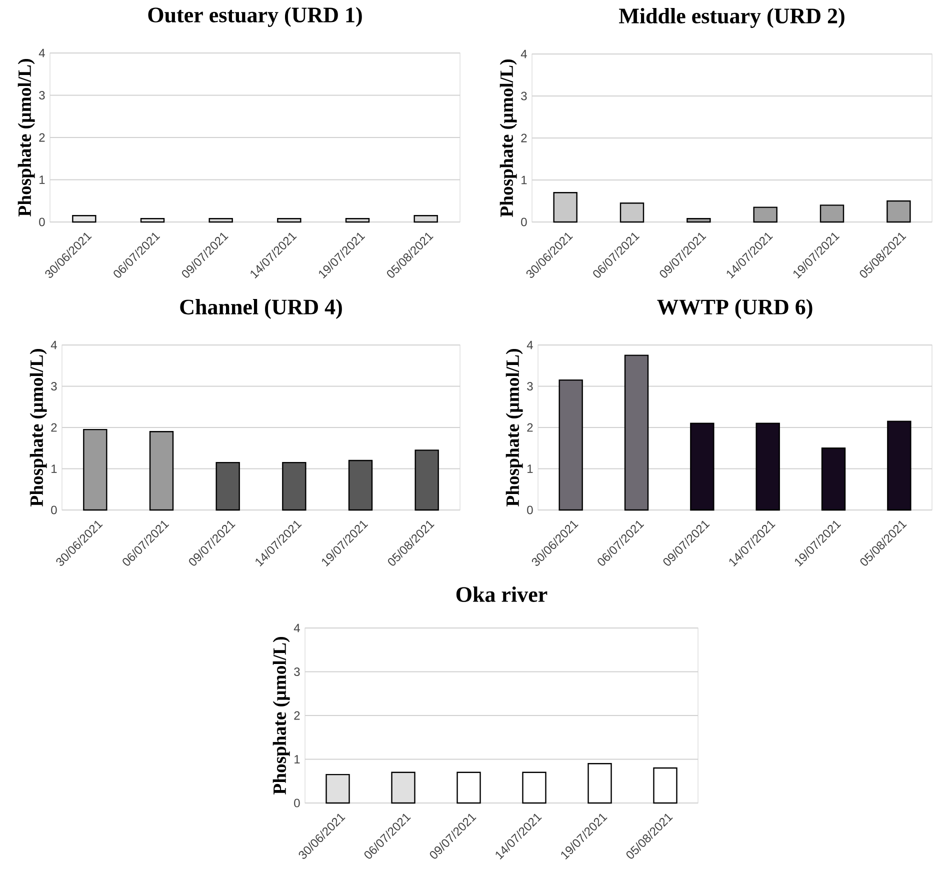 This screenshot has height=875, width=935. What do you see at coordinates (734, 309) in the screenshot?
I see `chart-title: WWTP (URD 6)` at bounding box center [734, 309].